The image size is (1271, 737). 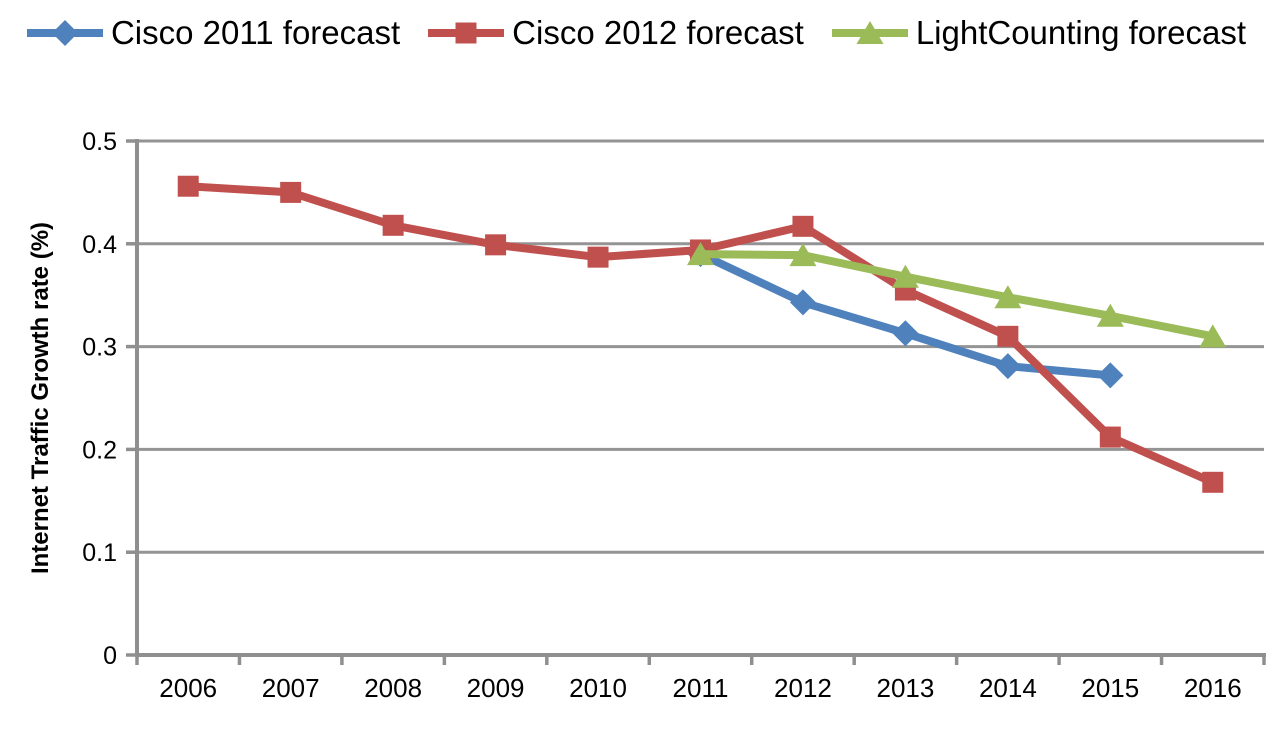 I want to click on series-line-lightcounting-forecast, so click(x=957, y=295).